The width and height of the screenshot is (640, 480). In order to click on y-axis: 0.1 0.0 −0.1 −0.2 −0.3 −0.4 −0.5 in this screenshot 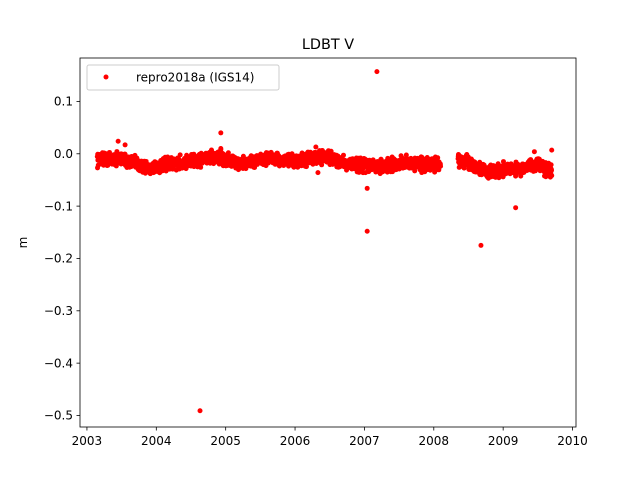, I will do `click(62, 259)`.